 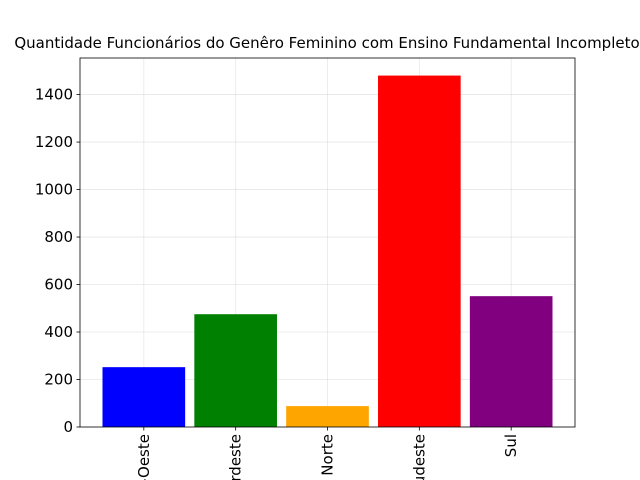 I want to click on x-tick-label: Sudeste, so click(x=419, y=457).